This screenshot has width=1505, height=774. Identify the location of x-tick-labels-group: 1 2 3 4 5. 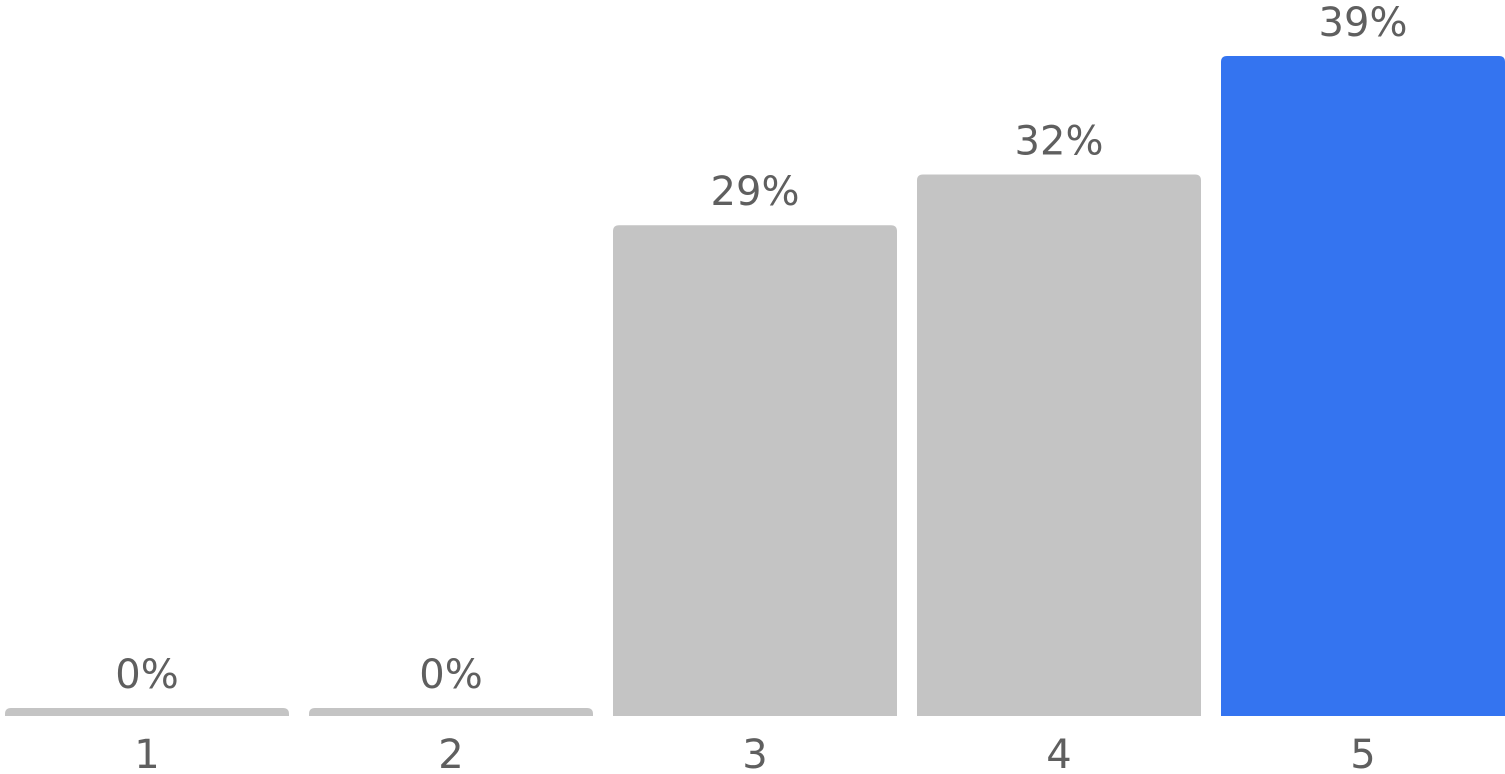
(754, 753).